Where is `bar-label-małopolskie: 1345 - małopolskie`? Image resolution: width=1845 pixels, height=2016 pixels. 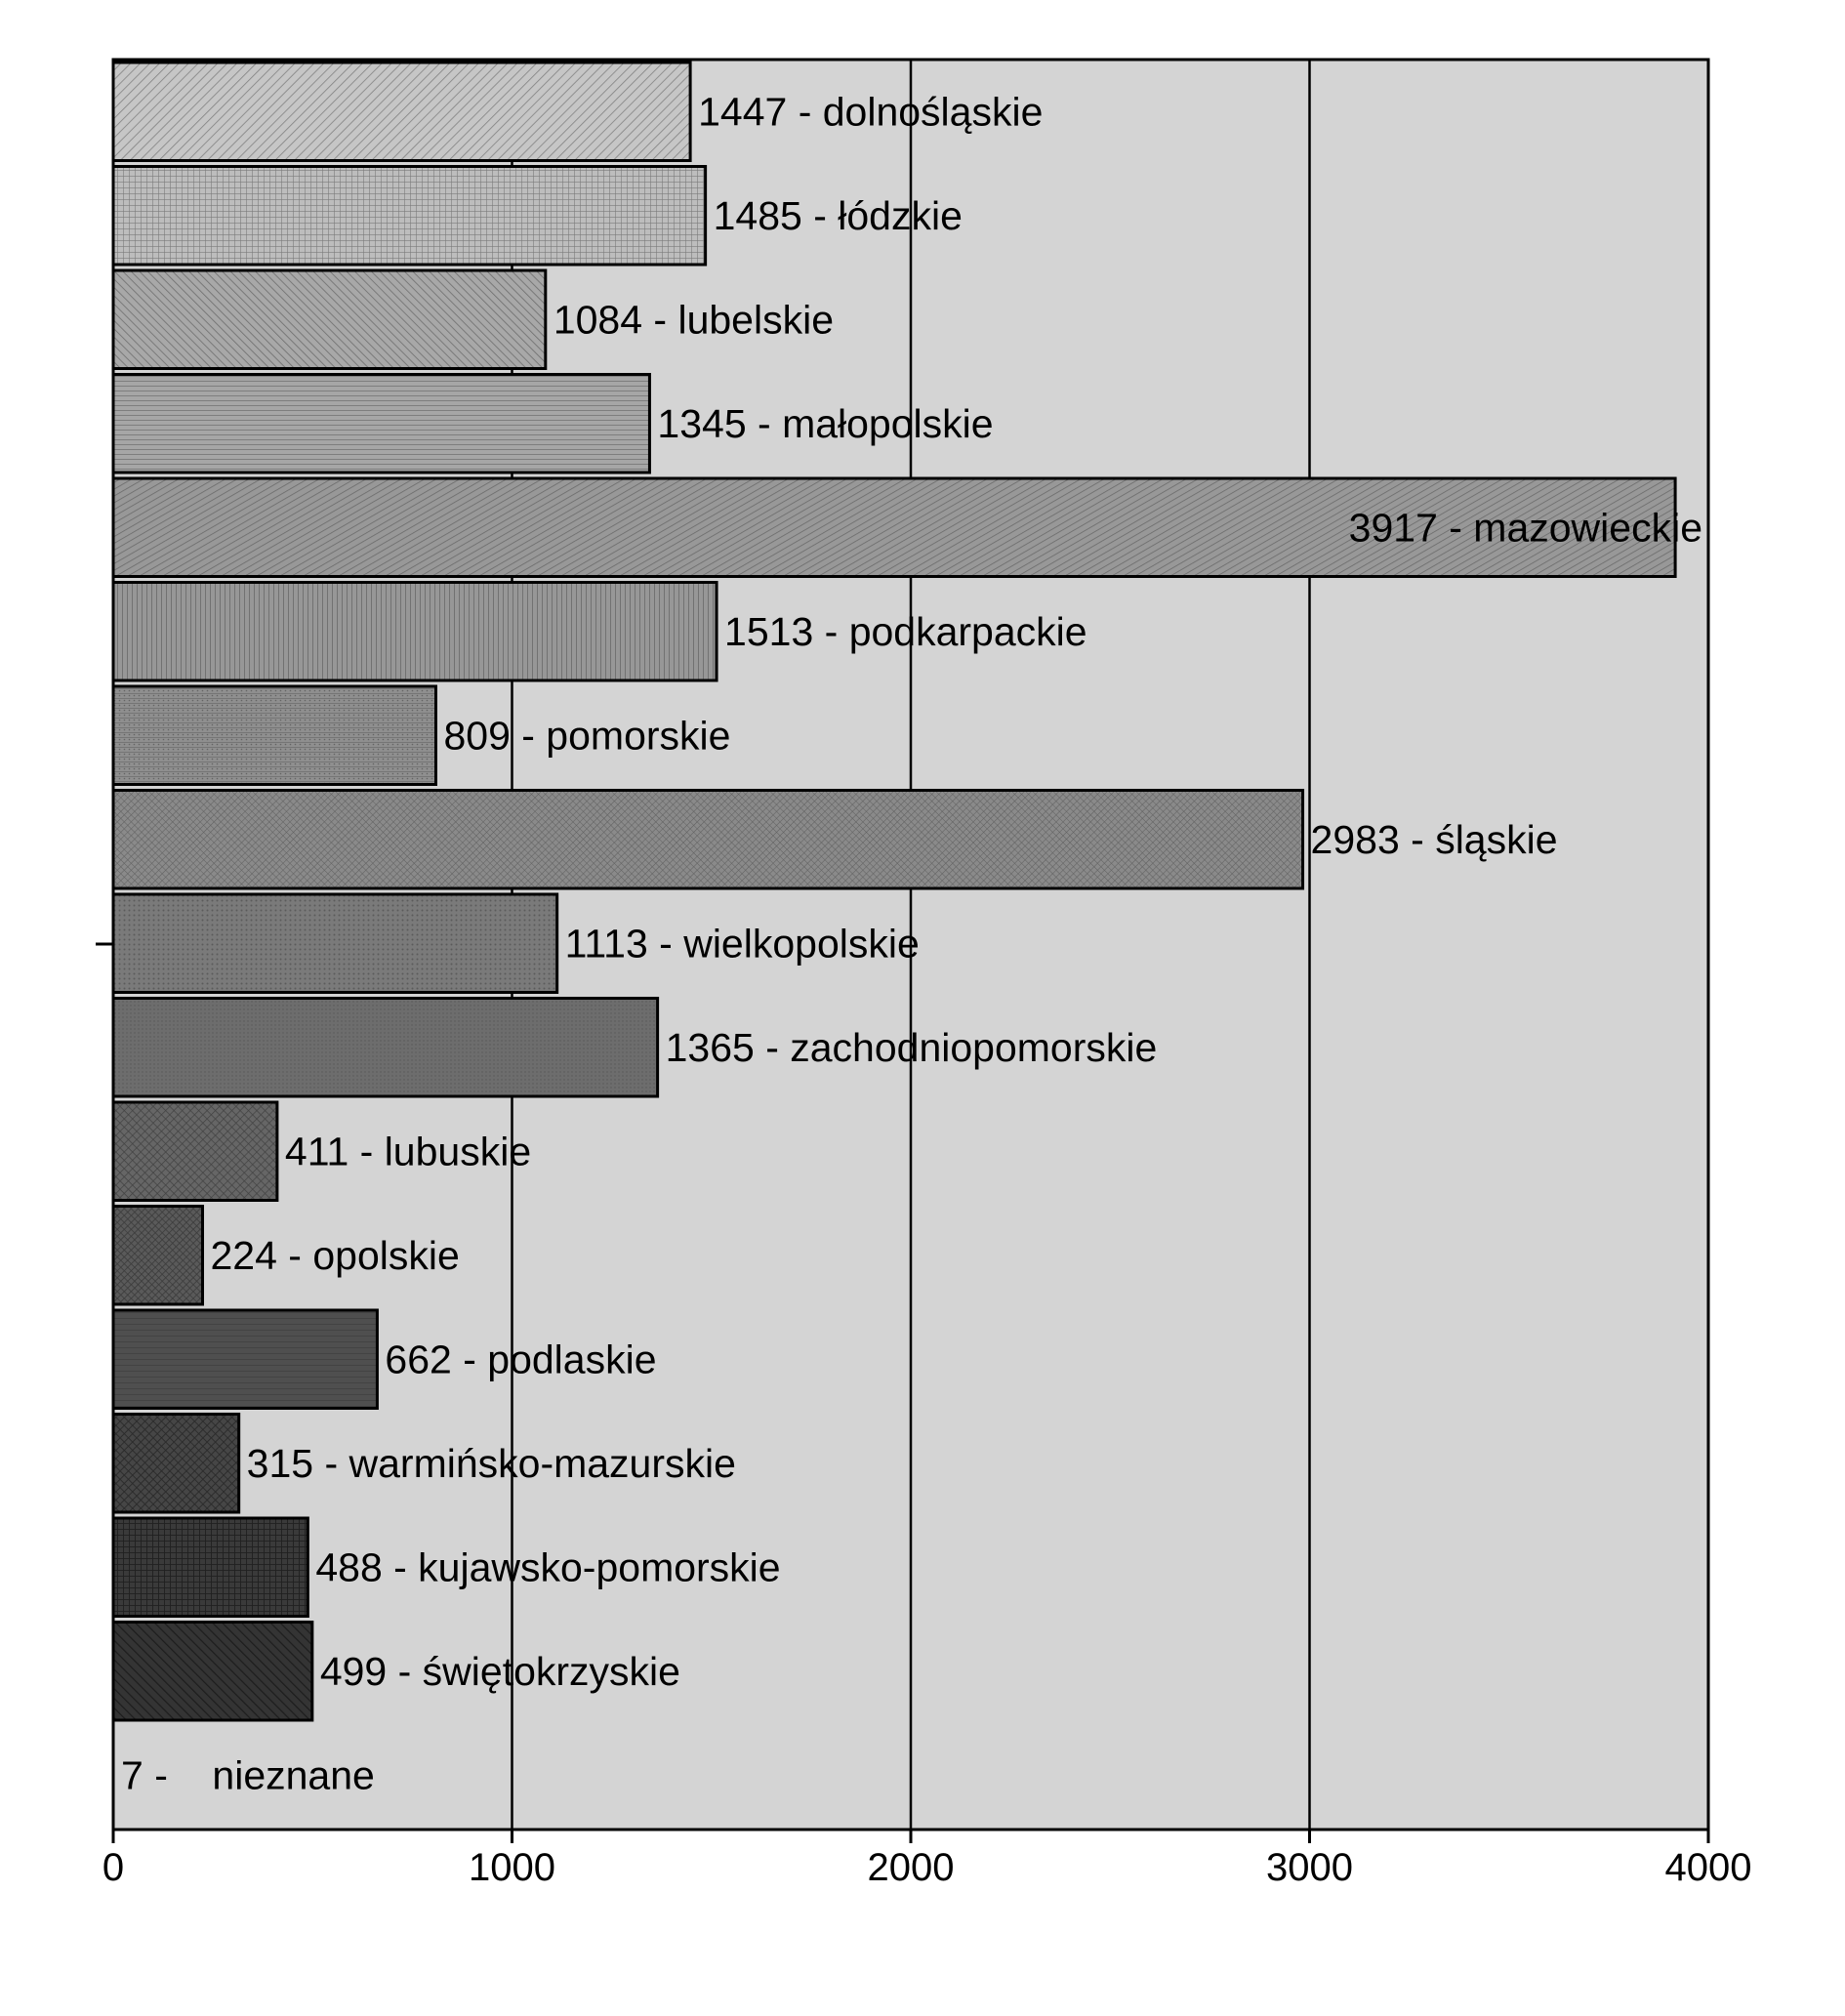
bar-label-małopolskie: 1345 - małopolskie is located at coordinates (825, 423).